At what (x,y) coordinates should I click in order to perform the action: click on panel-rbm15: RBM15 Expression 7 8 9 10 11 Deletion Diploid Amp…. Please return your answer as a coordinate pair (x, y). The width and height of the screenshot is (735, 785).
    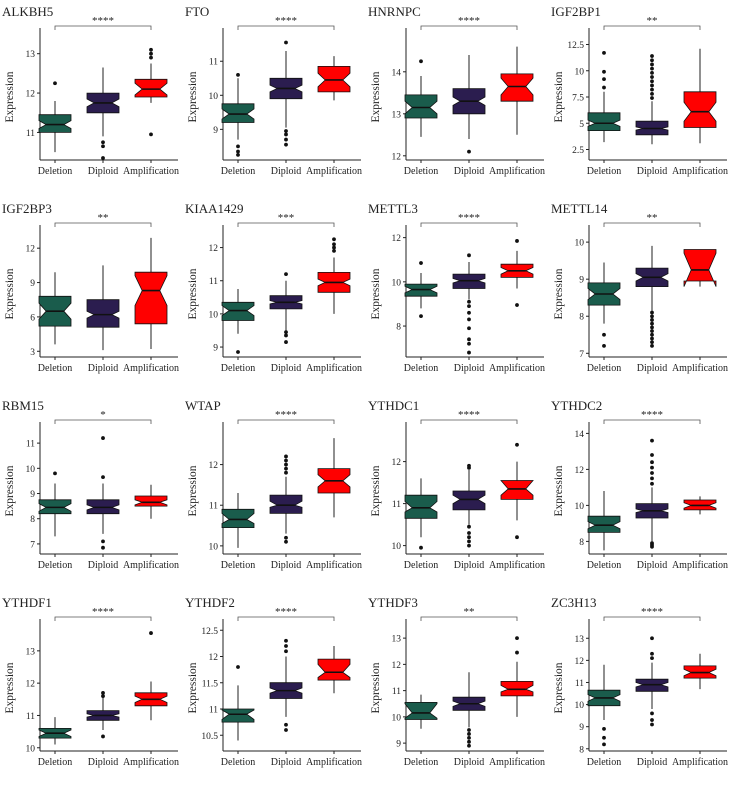
    Looking at the image, I should click on (90, 484).